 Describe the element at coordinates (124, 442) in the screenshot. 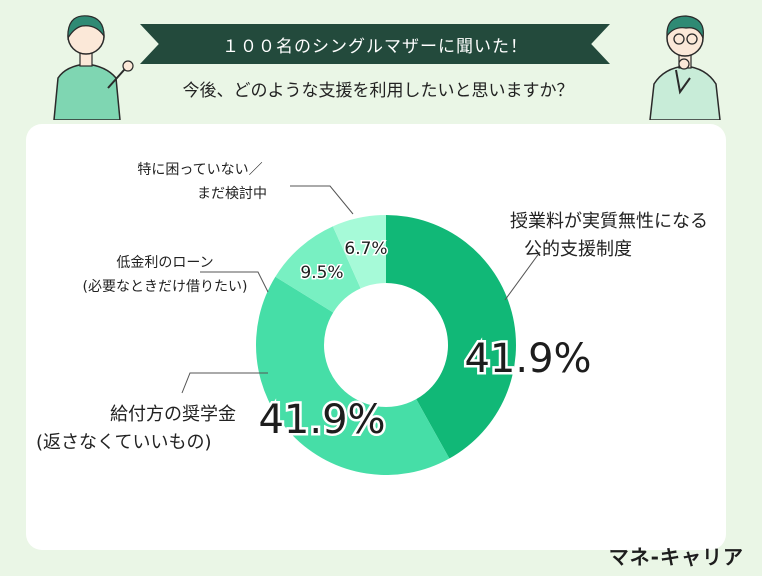

I see `category-label-2-line-2: (返さなくていいもの)` at that location.